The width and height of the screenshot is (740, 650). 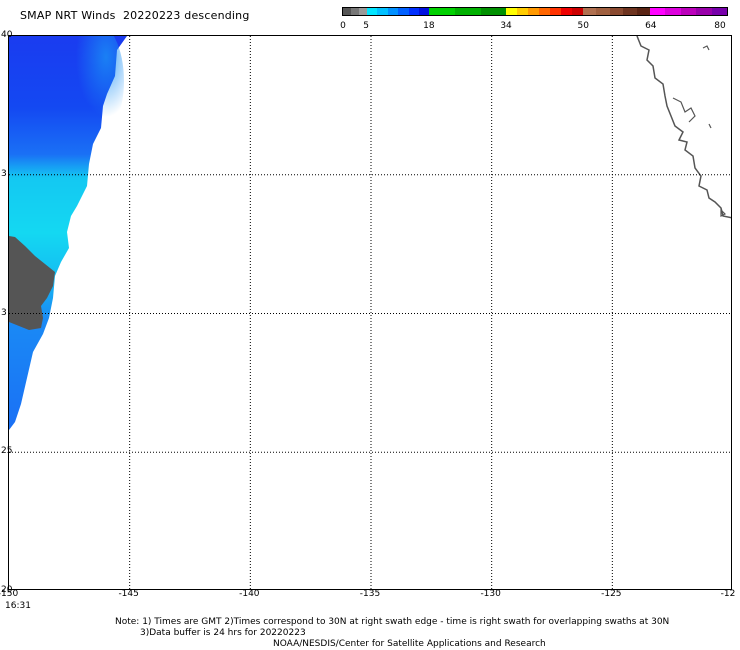 I want to click on bay-inlet, so click(x=684, y=110).